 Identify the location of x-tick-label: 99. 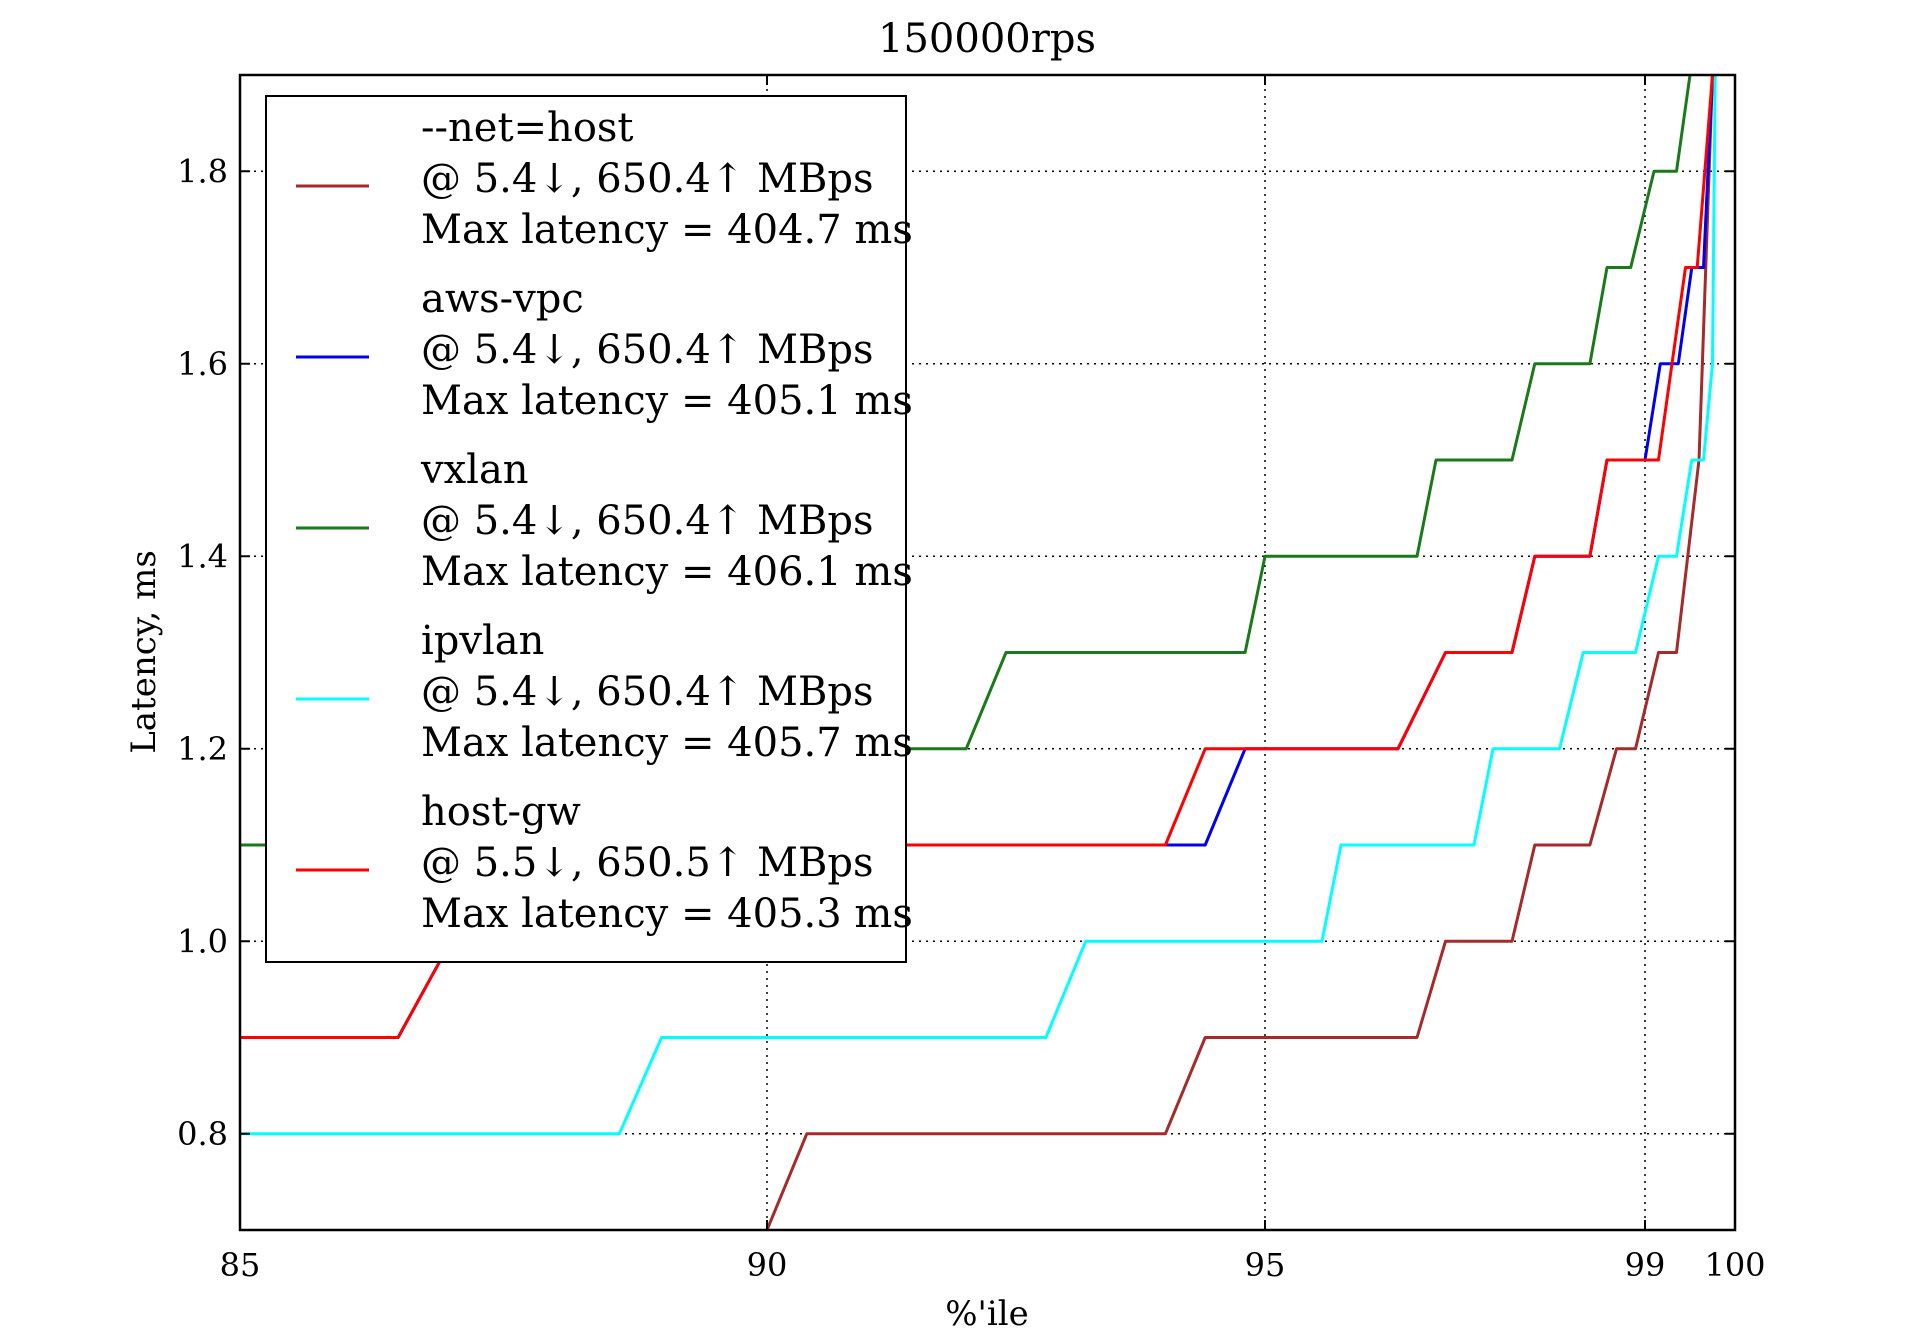
(1645, 1265).